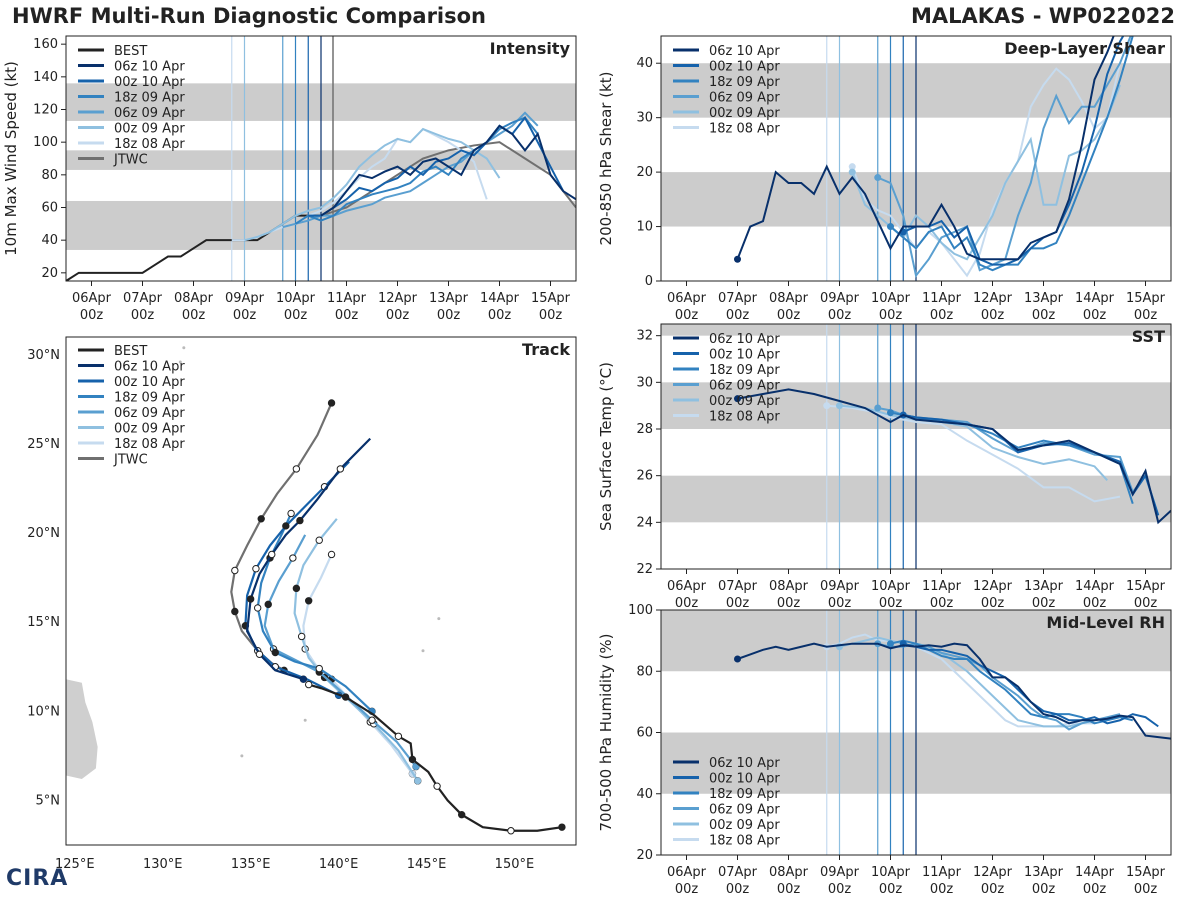 The image size is (1200, 900). What do you see at coordinates (644, 118) in the screenshot?
I see `shear-ytick-label: 30` at bounding box center [644, 118].